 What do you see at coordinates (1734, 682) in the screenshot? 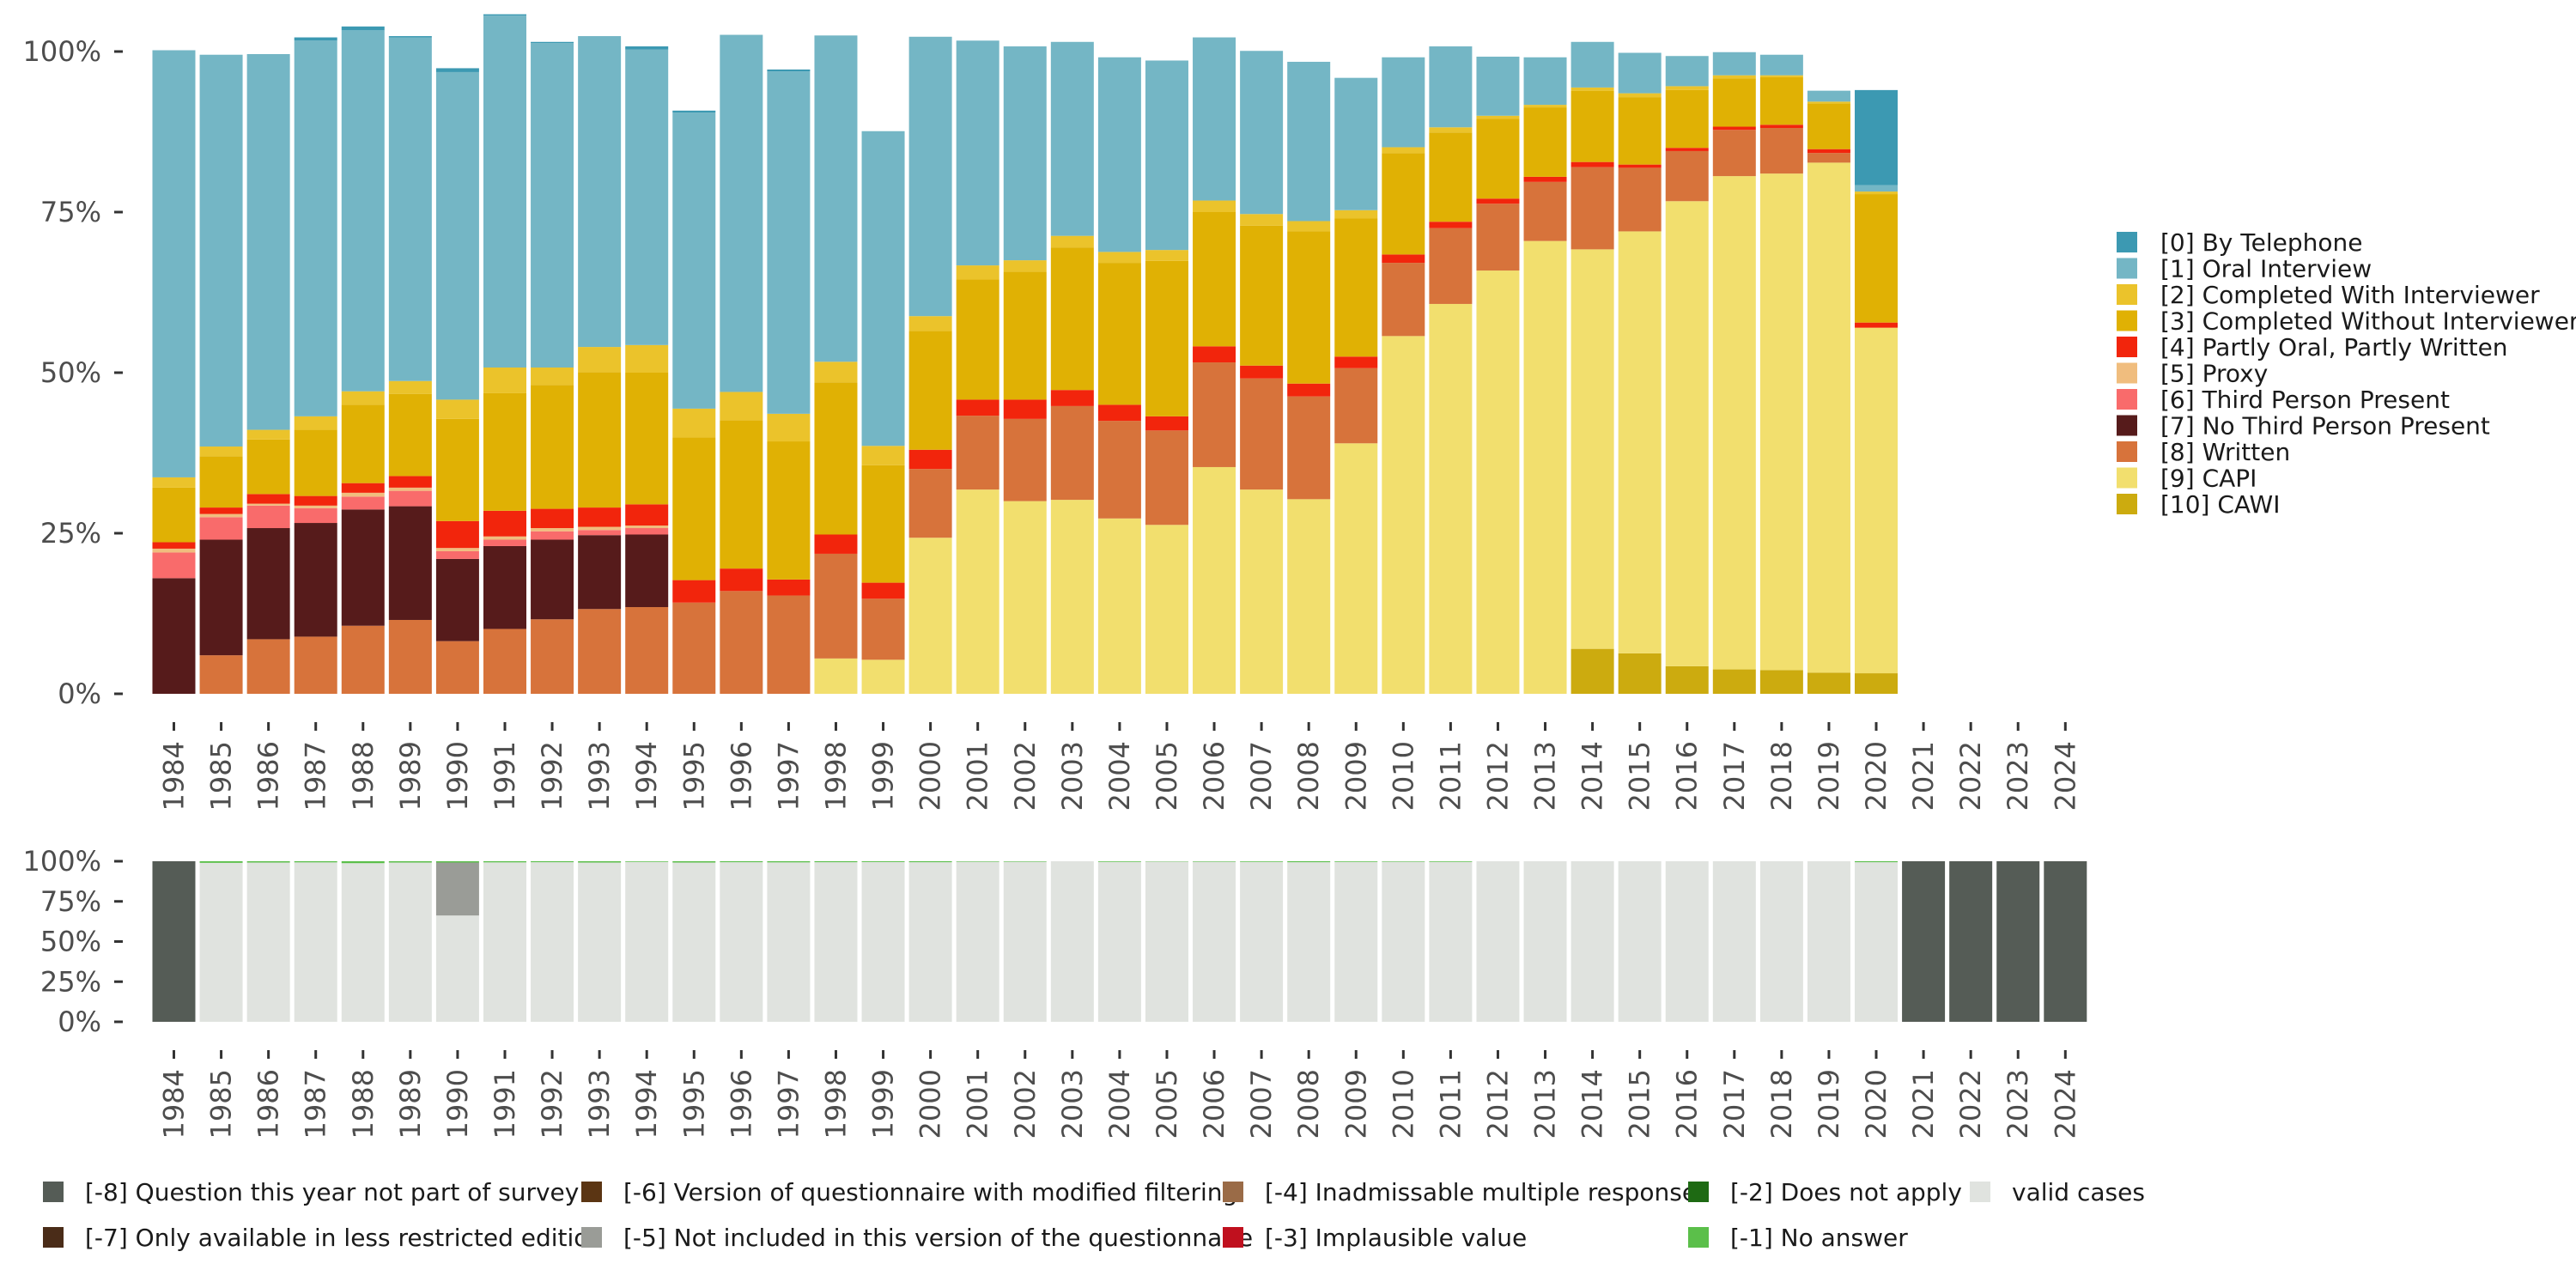
I see `top-bar-segment-2017` at bounding box center [1734, 682].